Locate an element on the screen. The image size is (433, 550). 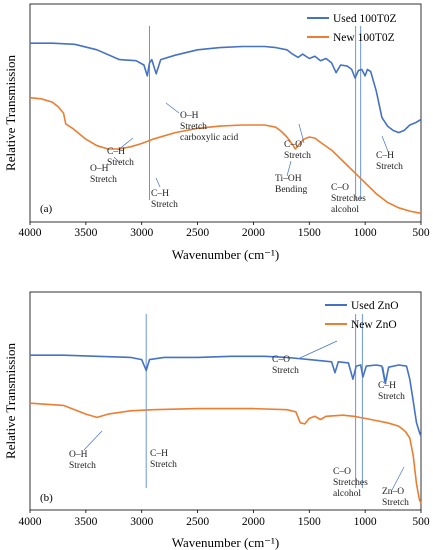
band-annotation-line: Bending is located at coordinates (291, 190).